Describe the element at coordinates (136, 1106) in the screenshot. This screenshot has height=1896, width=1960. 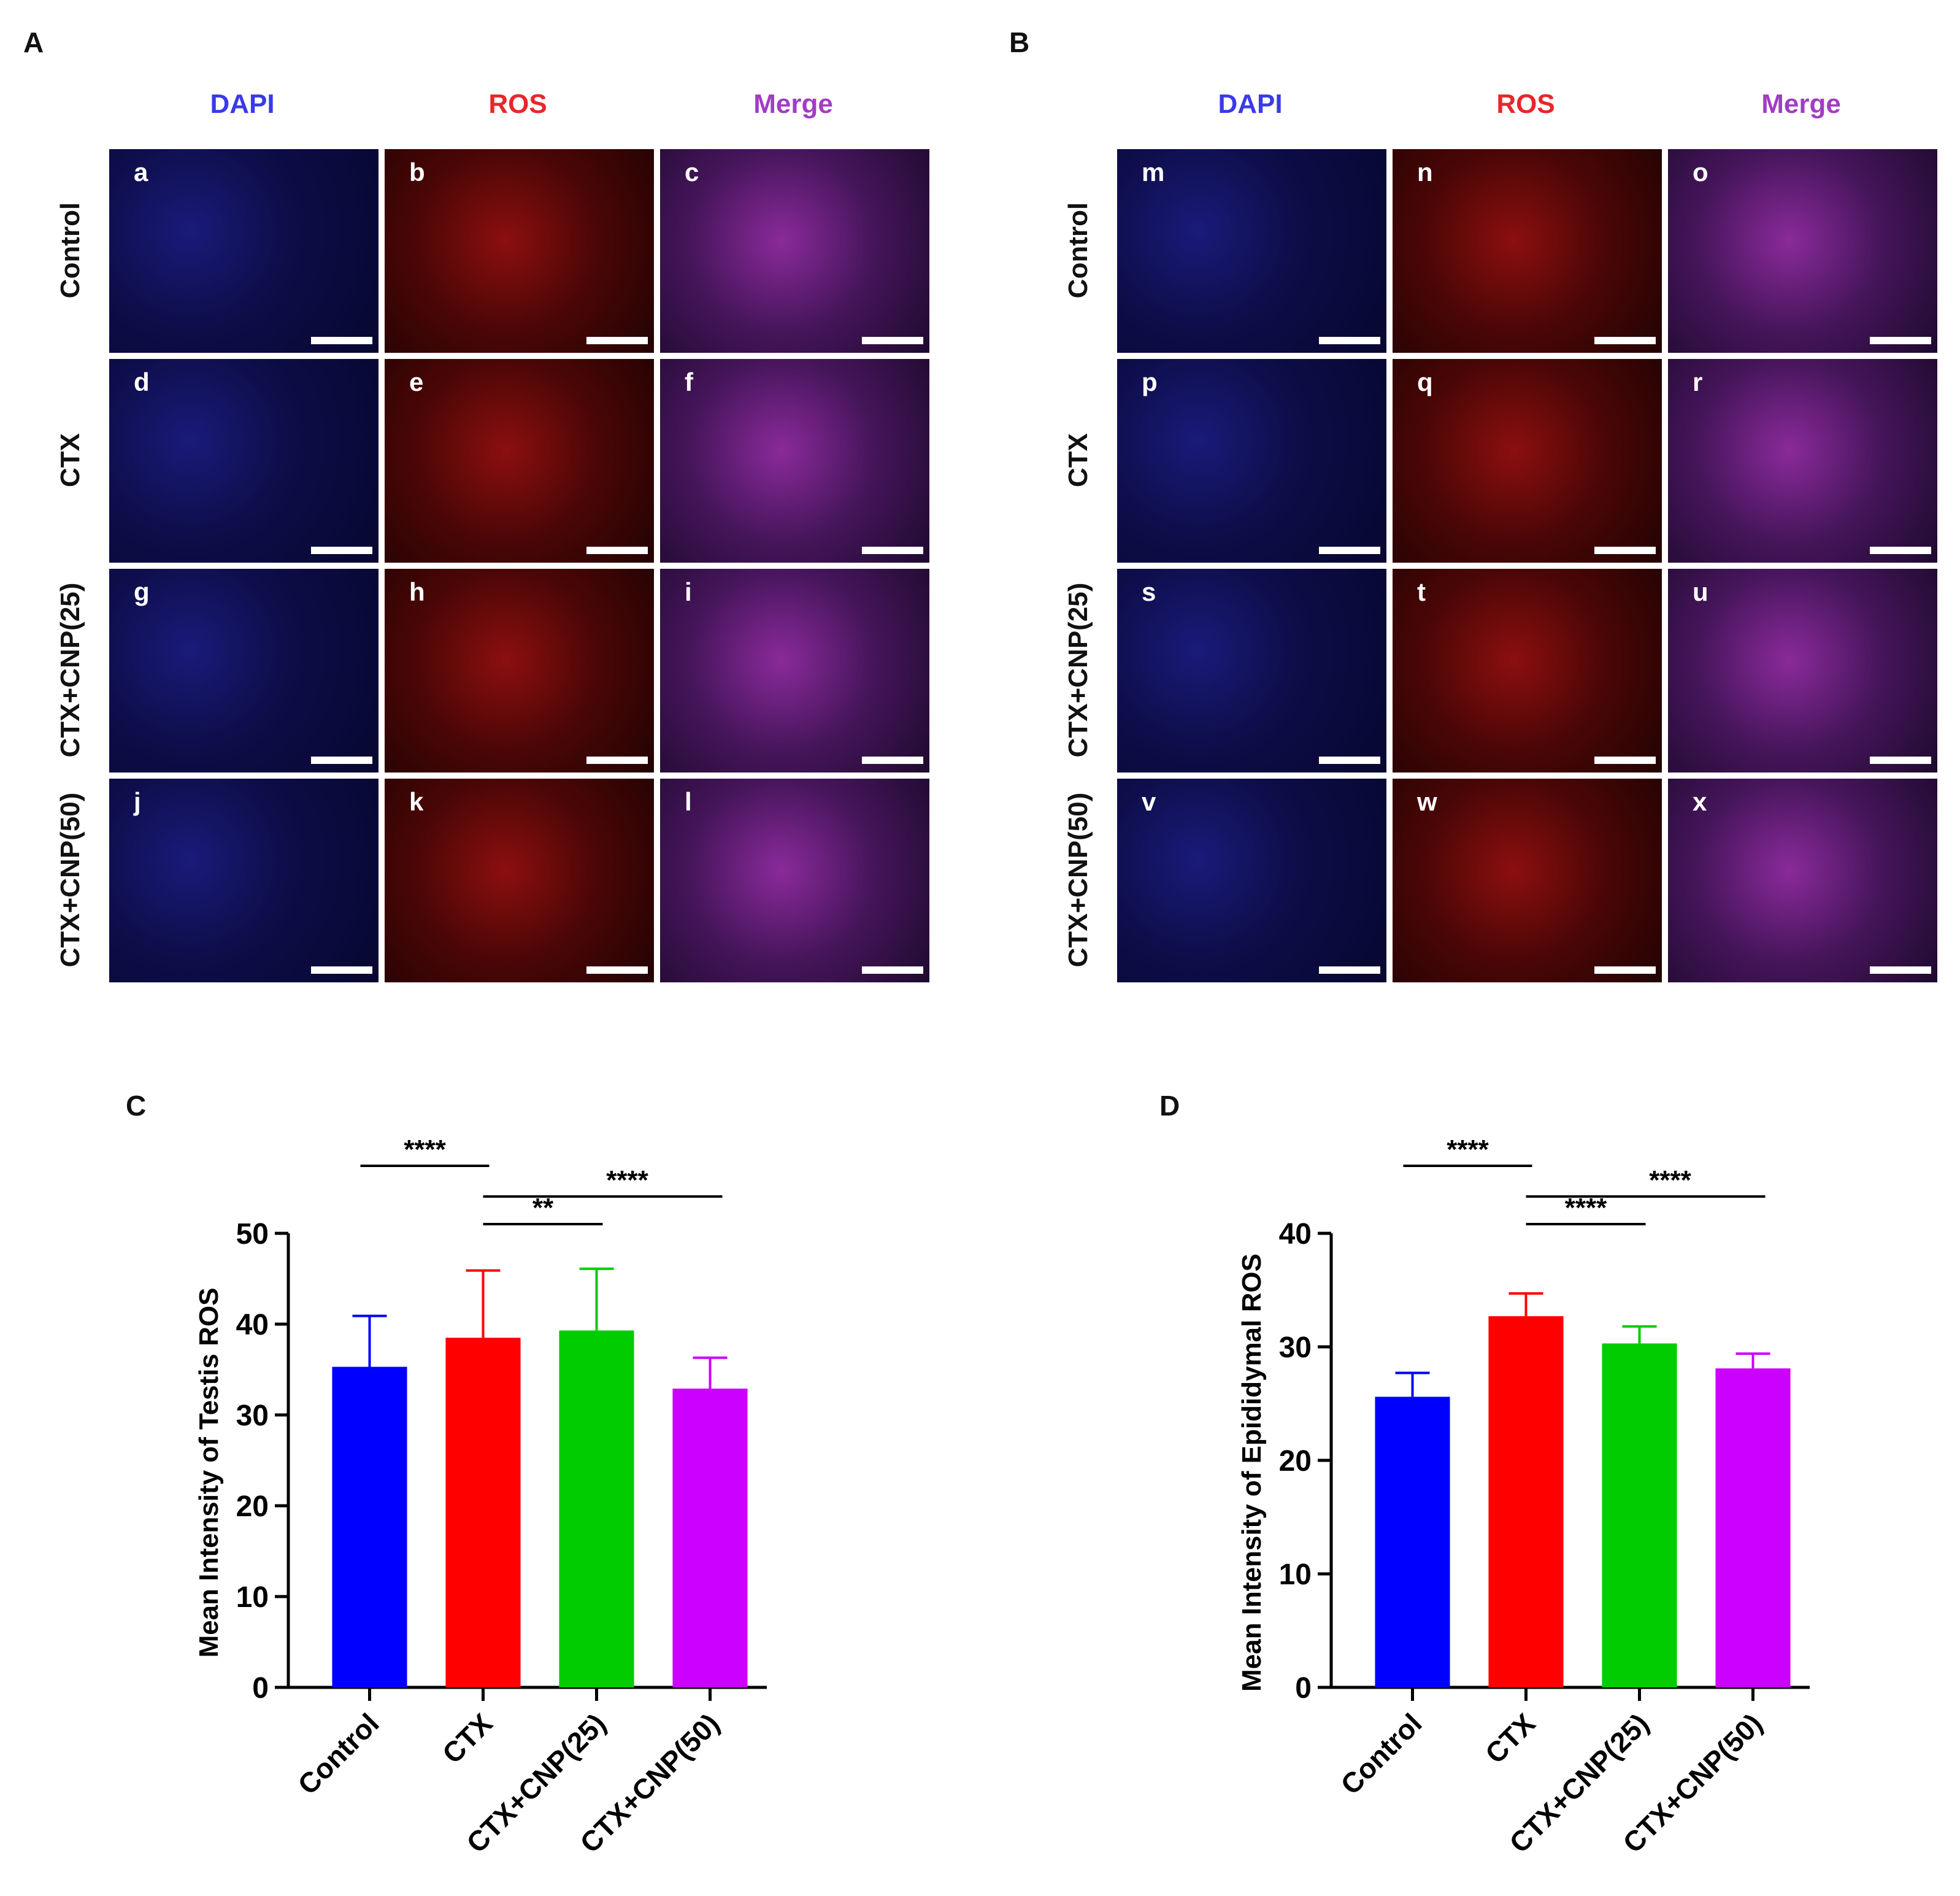
I see `panel-label-c: C` at that location.